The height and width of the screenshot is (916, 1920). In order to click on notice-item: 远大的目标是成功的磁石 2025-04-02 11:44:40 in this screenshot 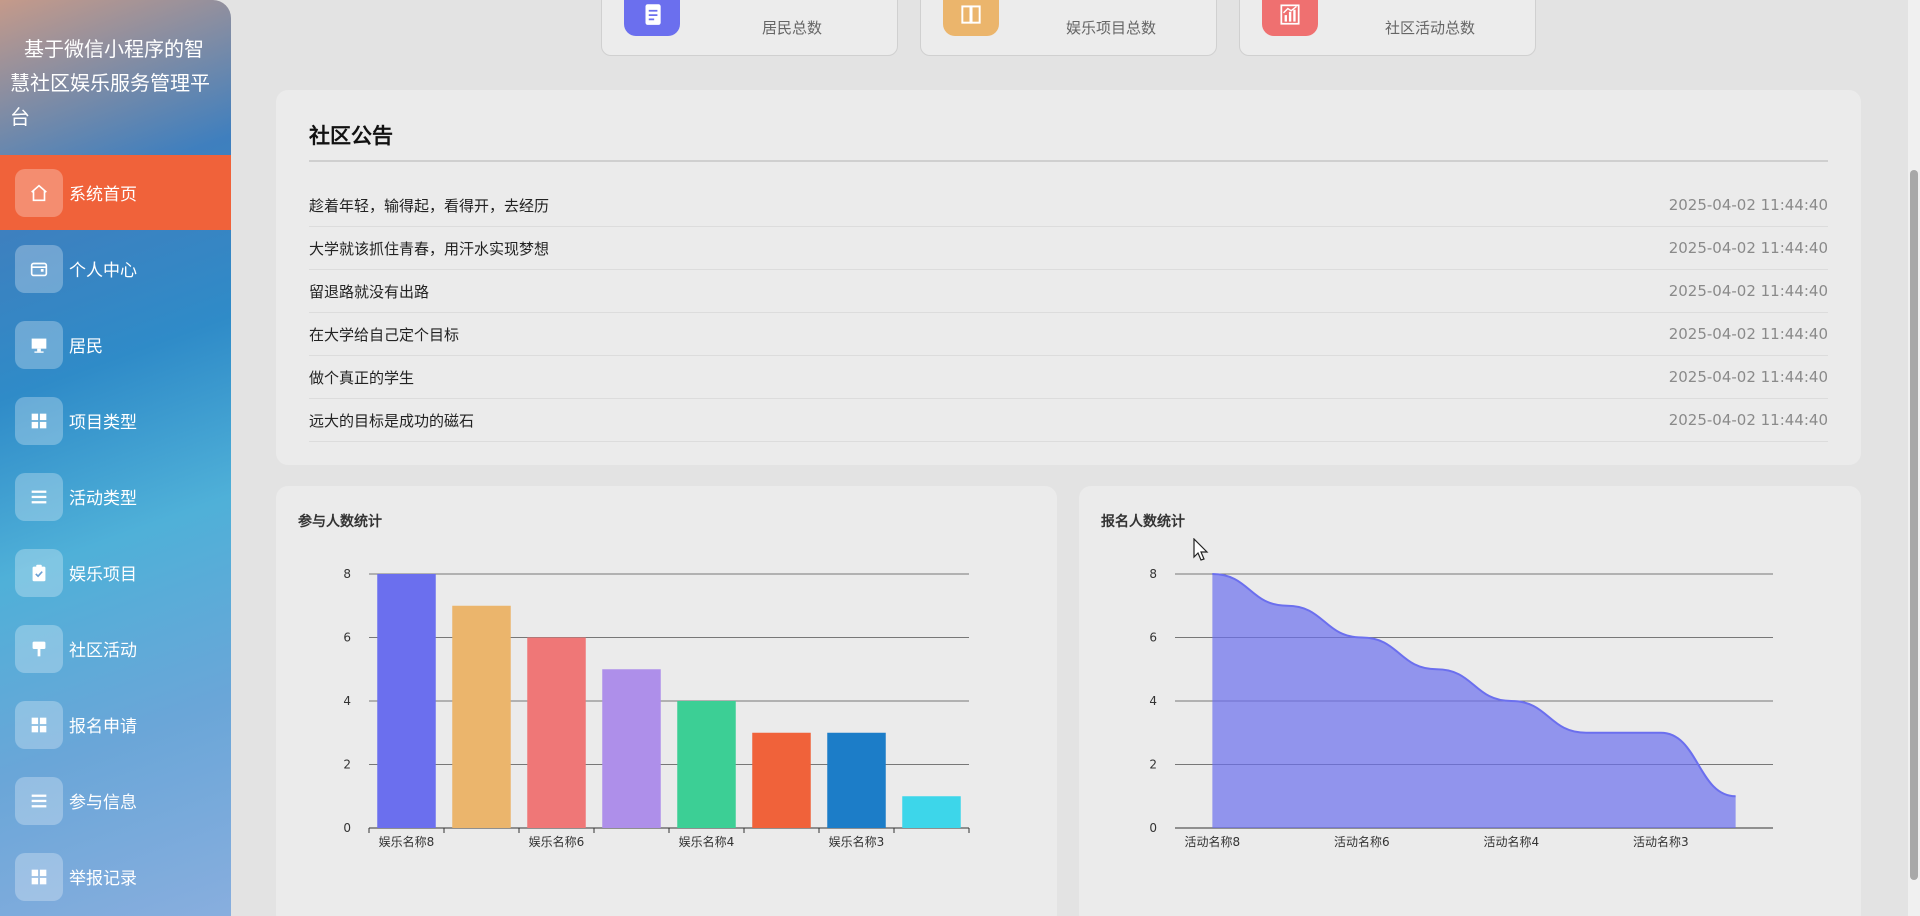, I will do `click(1068, 420)`.